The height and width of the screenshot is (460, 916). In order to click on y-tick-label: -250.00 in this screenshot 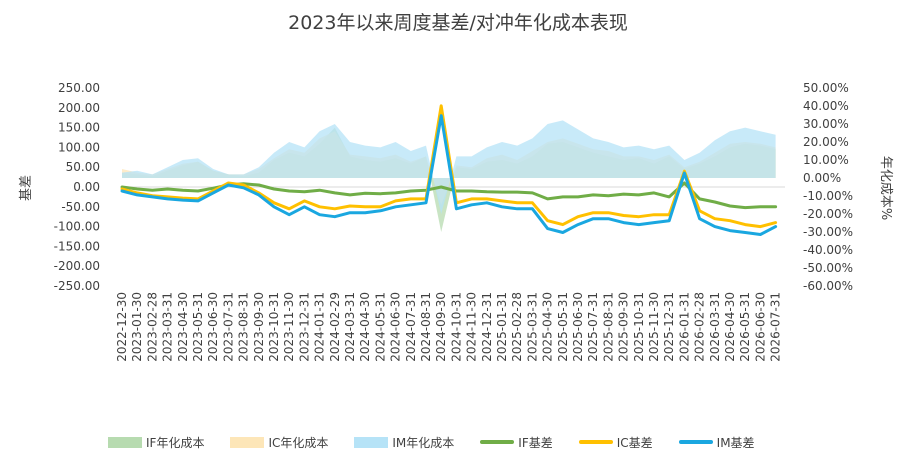, I will do `click(77, 286)`.